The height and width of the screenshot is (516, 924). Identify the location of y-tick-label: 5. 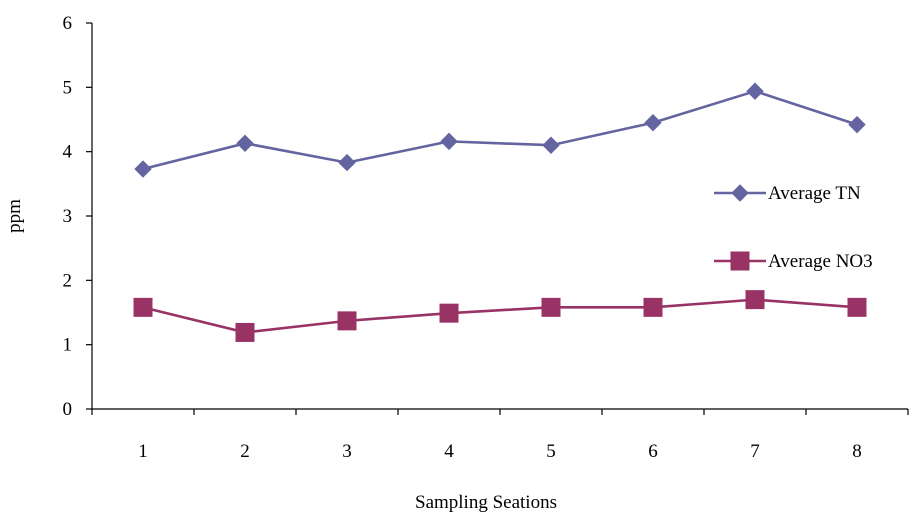
(68, 87).